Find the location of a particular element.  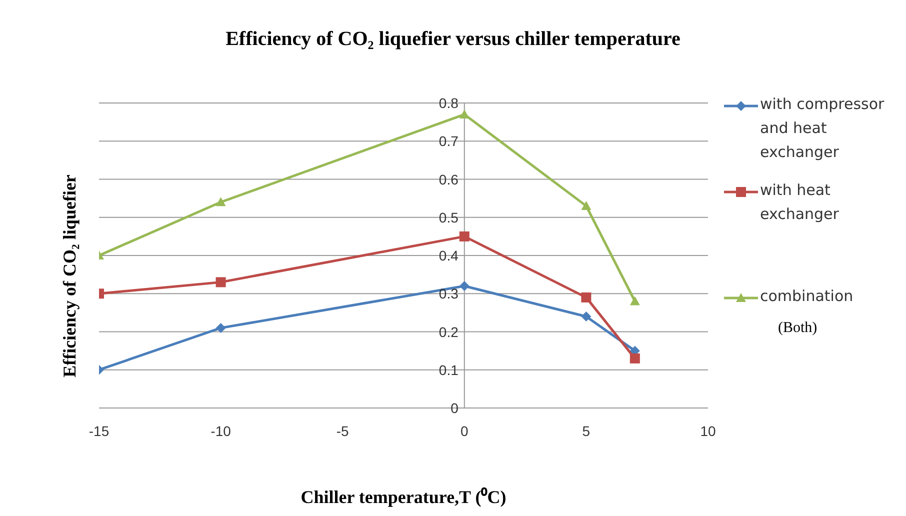

x-axis-title: Chiller temperature,T (⁰C) is located at coordinates (403, 497).